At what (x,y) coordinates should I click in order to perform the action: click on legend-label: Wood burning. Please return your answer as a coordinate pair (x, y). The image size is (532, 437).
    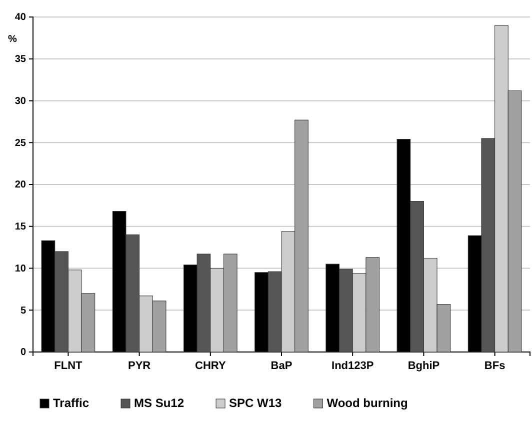
    Looking at the image, I should click on (367, 403).